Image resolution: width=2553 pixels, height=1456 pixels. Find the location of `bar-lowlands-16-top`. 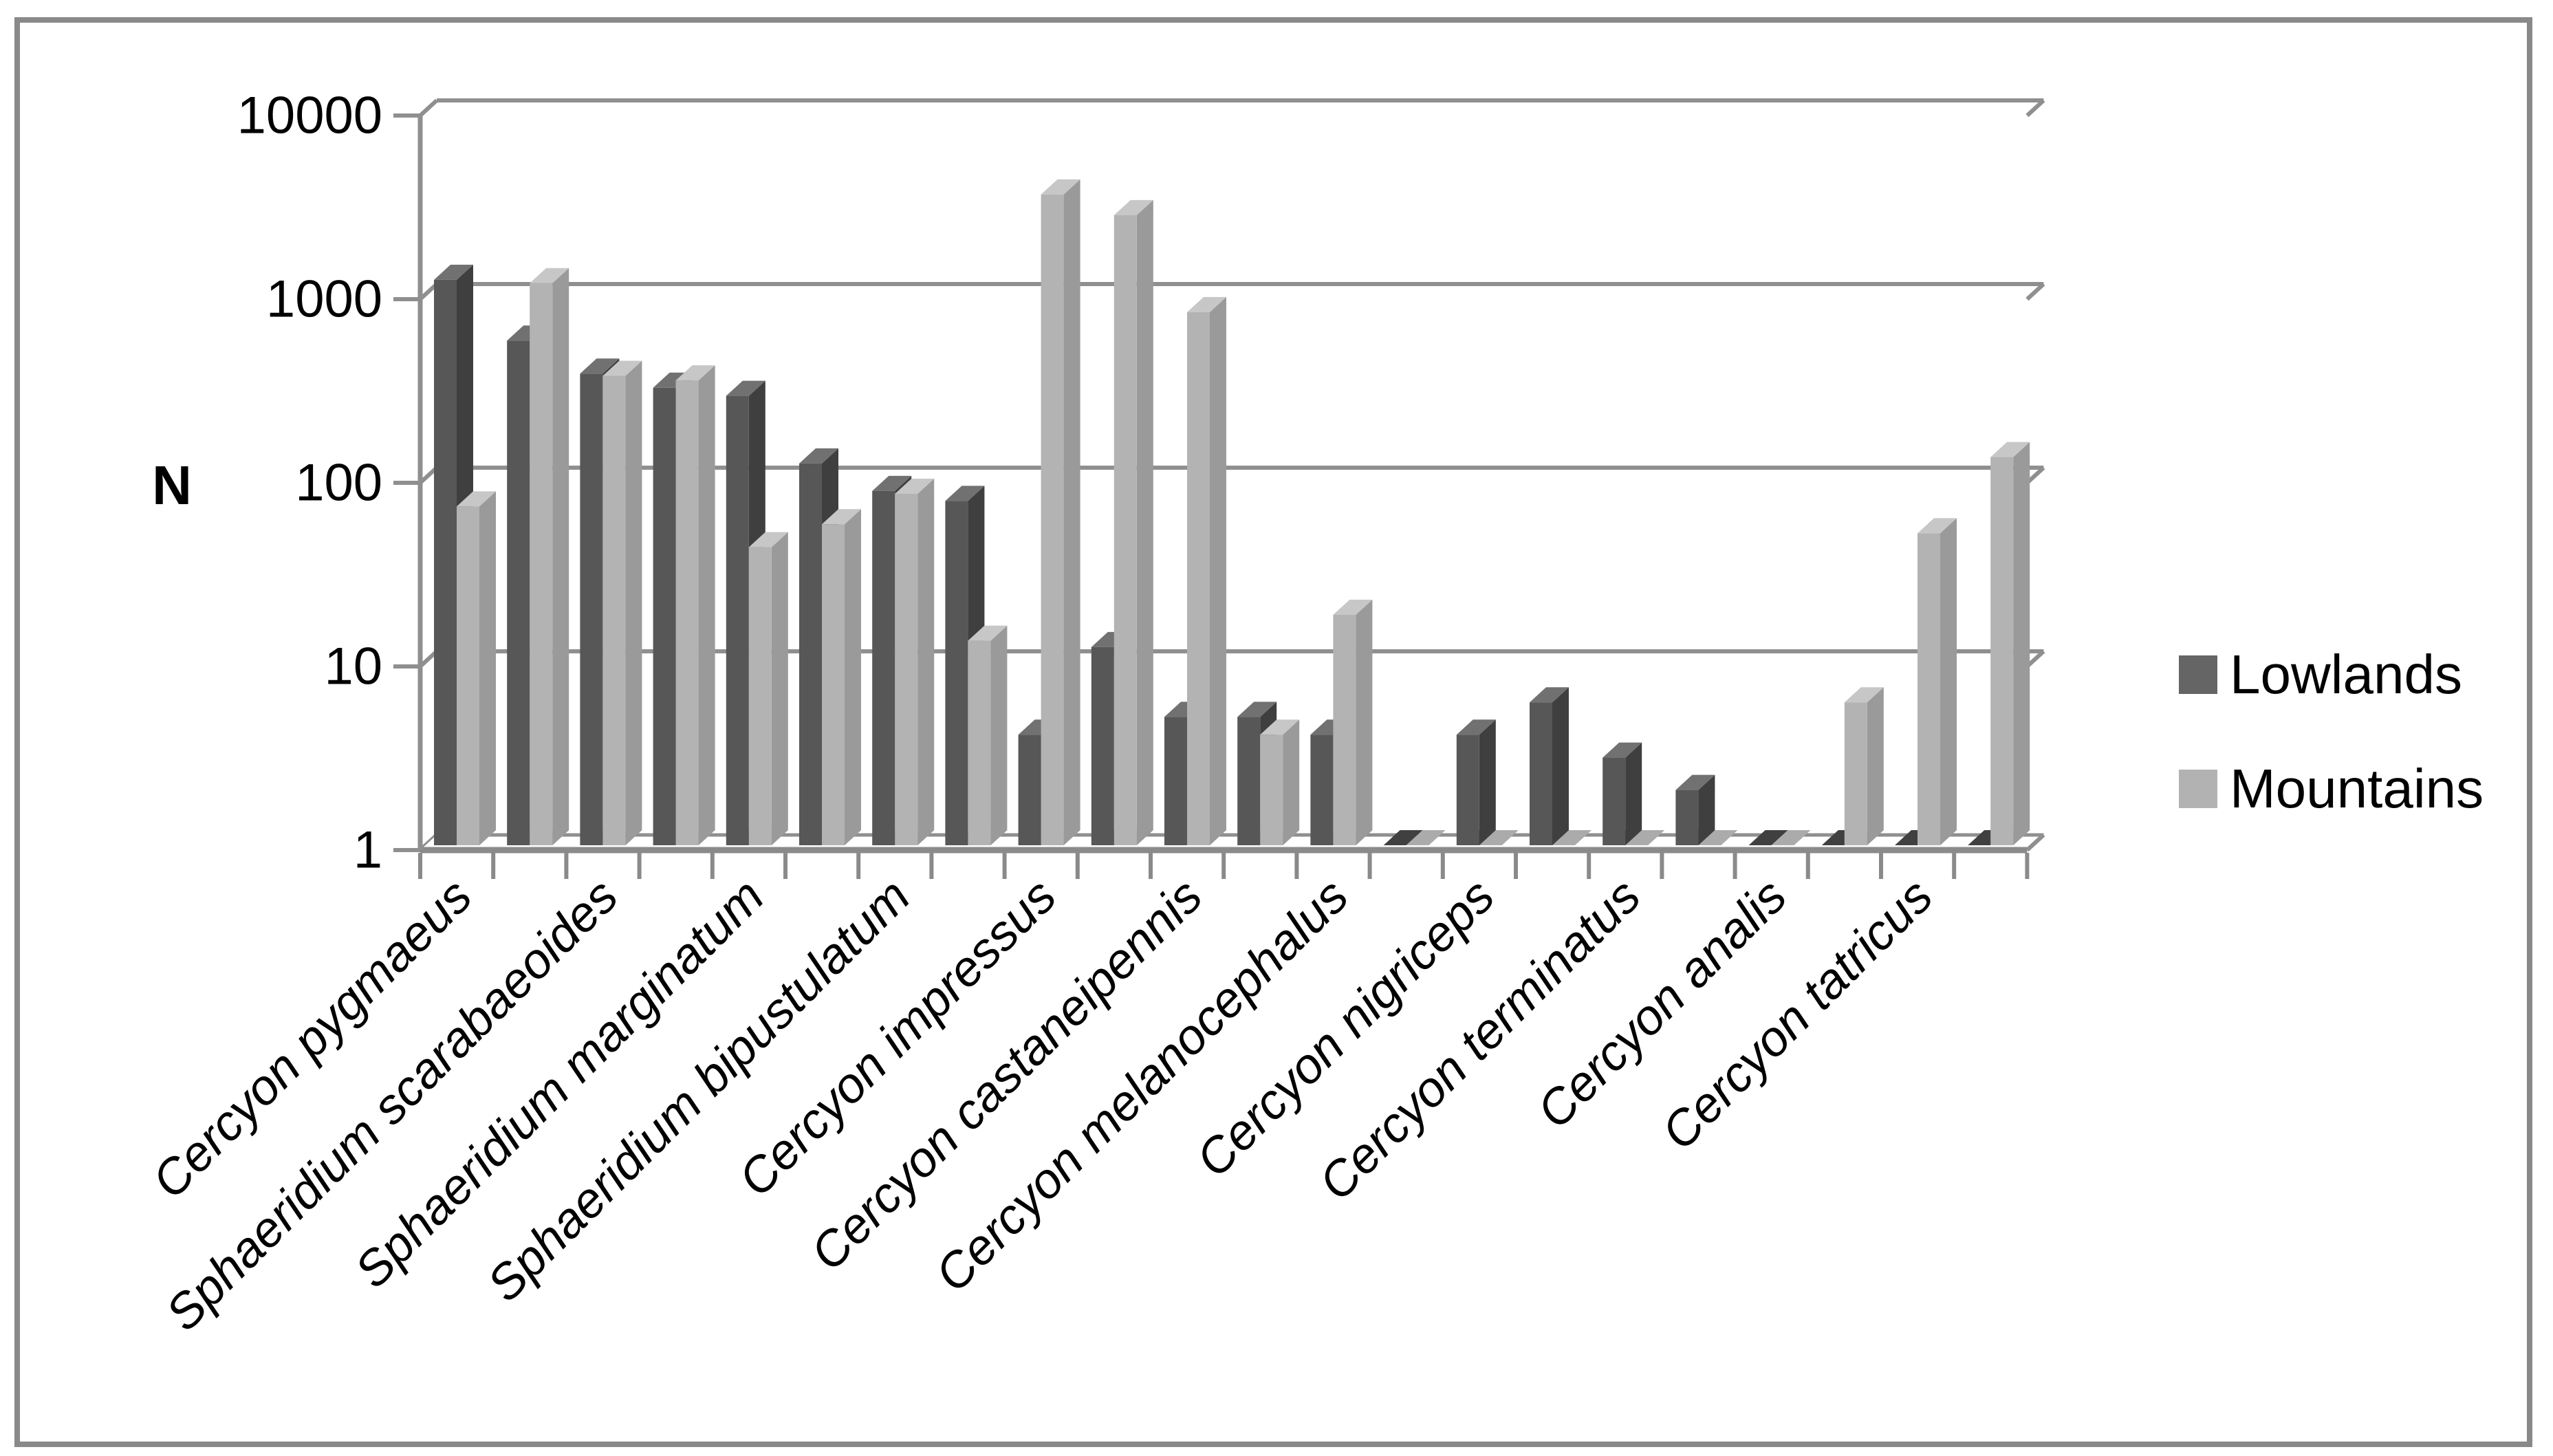

bar-lowlands-16-top is located at coordinates (1549, 695).